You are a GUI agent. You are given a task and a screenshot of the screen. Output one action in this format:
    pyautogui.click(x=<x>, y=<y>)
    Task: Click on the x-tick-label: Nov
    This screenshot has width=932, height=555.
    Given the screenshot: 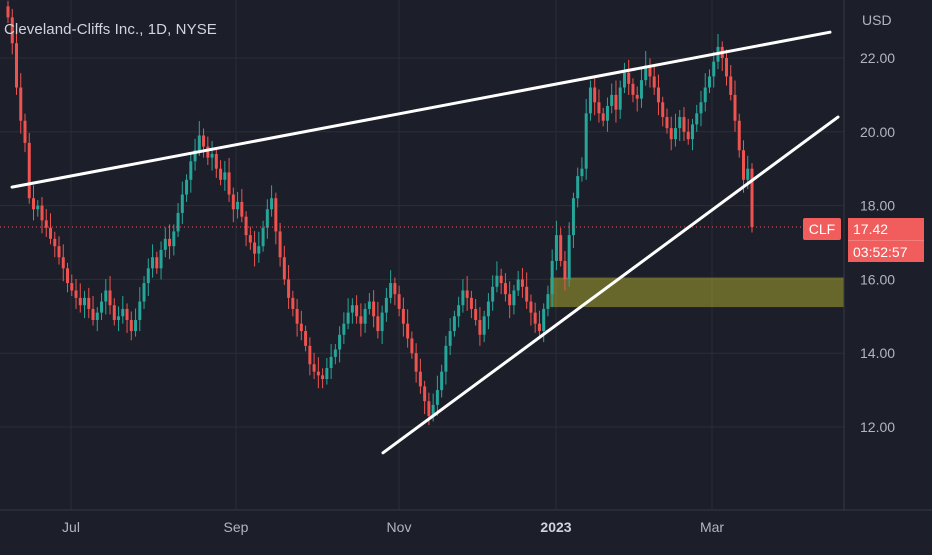 What is the action you would take?
    pyautogui.click(x=399, y=527)
    